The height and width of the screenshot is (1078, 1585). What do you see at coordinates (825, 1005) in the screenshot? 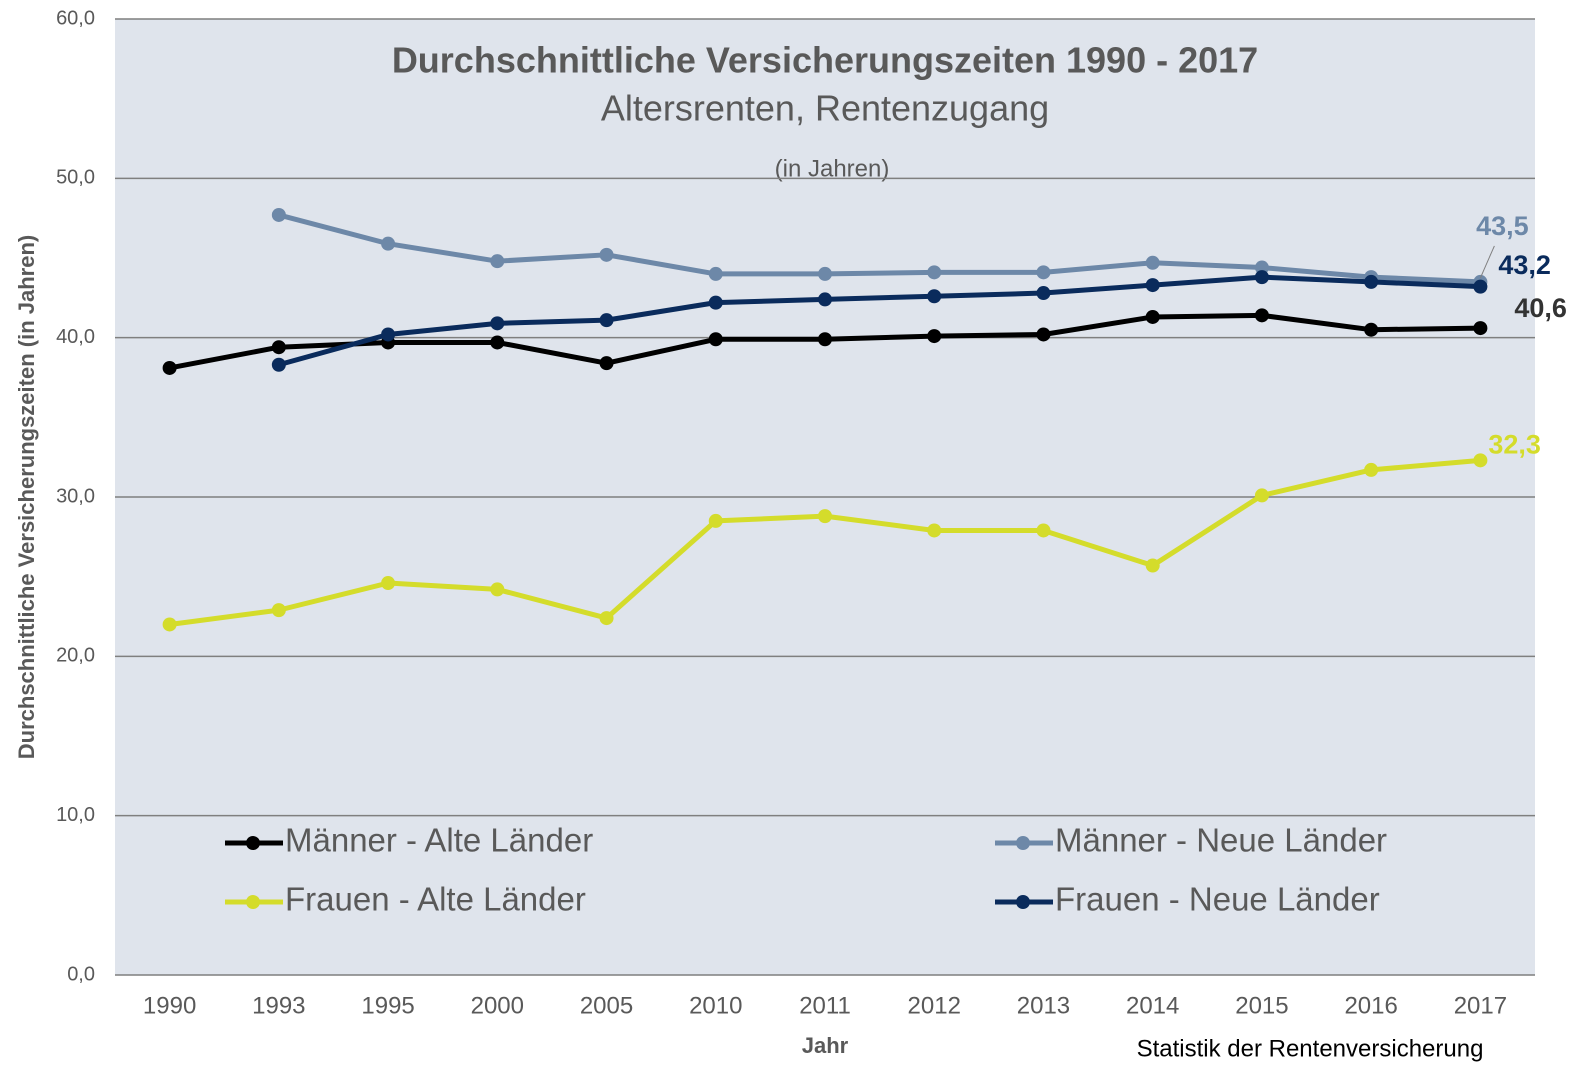
I see `x-tick-label: 2011` at bounding box center [825, 1005].